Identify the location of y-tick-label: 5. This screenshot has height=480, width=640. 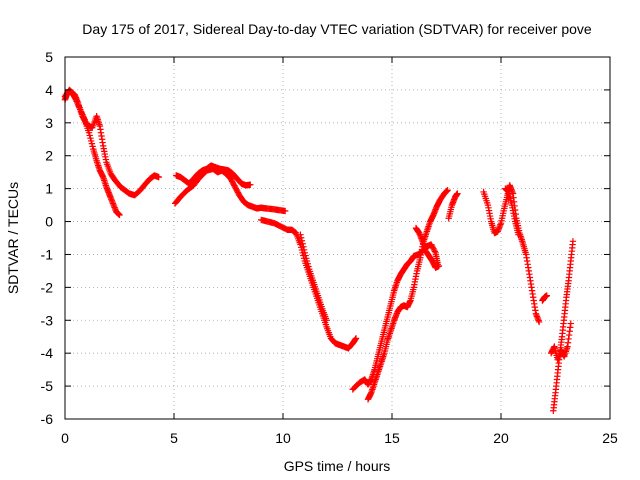
(49, 57).